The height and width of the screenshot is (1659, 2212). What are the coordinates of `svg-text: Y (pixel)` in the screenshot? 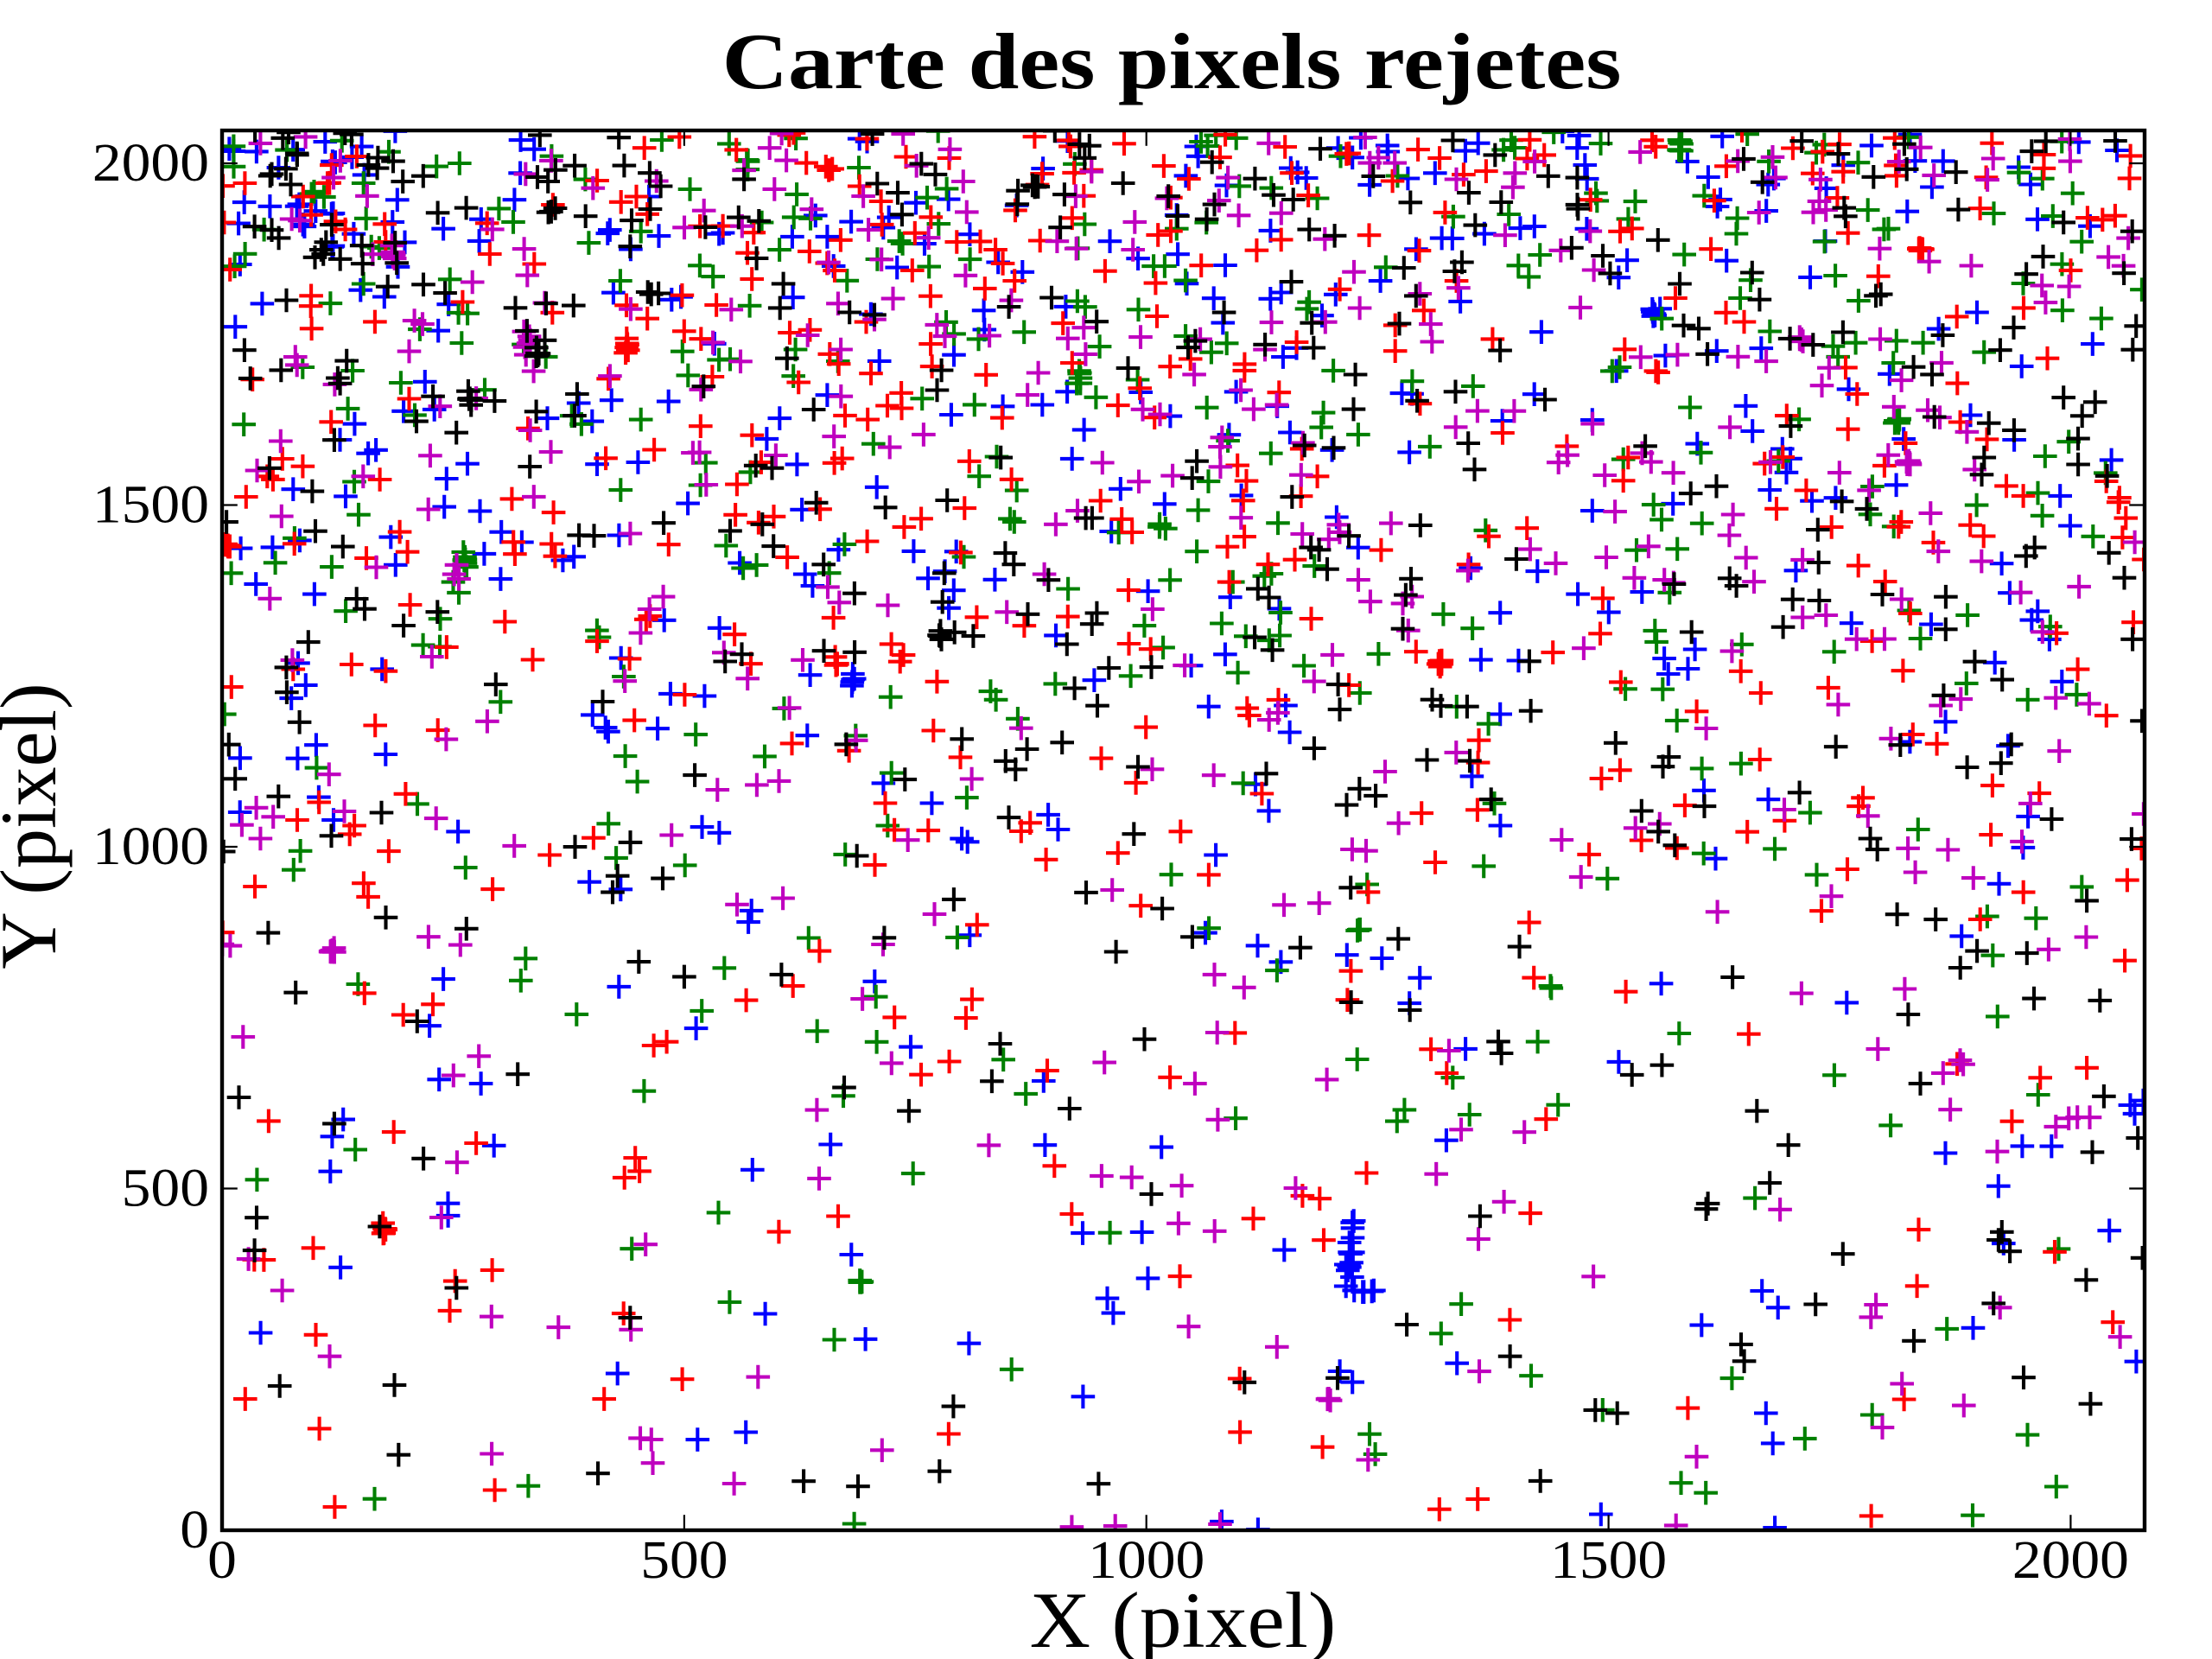 It's located at (36, 826).